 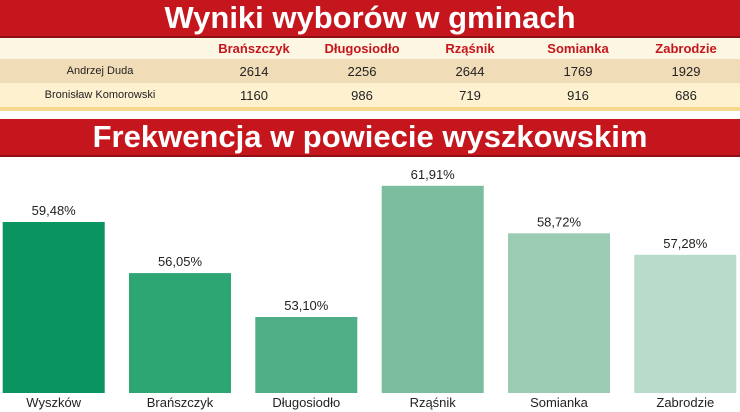 What do you see at coordinates (100, 71) in the screenshot?
I see `candidate-name: Andrzej Duda` at bounding box center [100, 71].